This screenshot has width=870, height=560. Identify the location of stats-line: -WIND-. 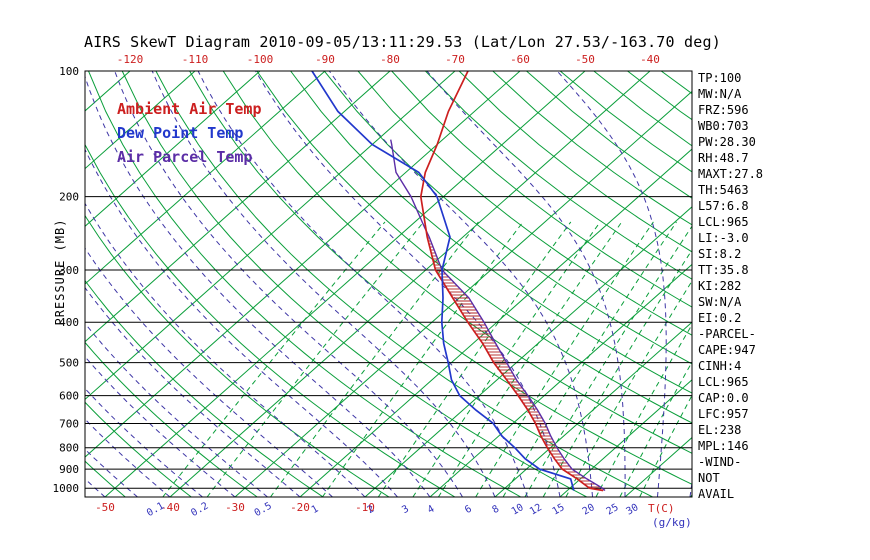
(720, 462).